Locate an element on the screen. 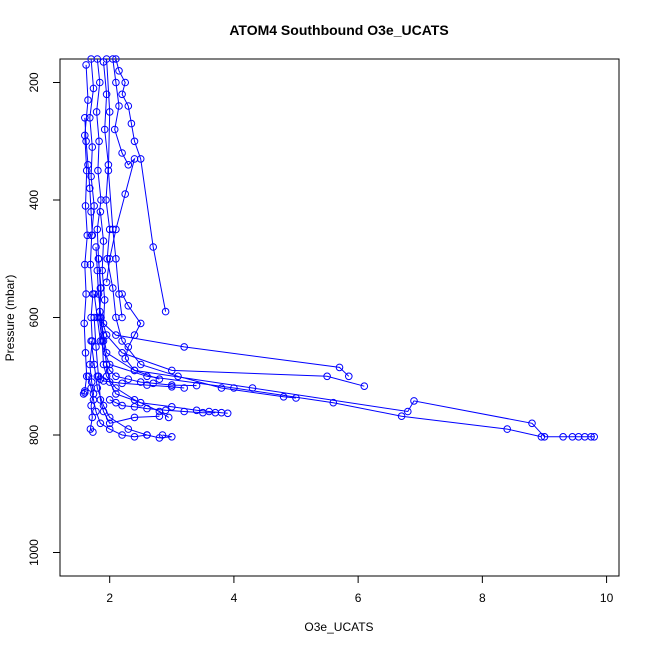  x-tick-label: 8 is located at coordinates (482, 598).